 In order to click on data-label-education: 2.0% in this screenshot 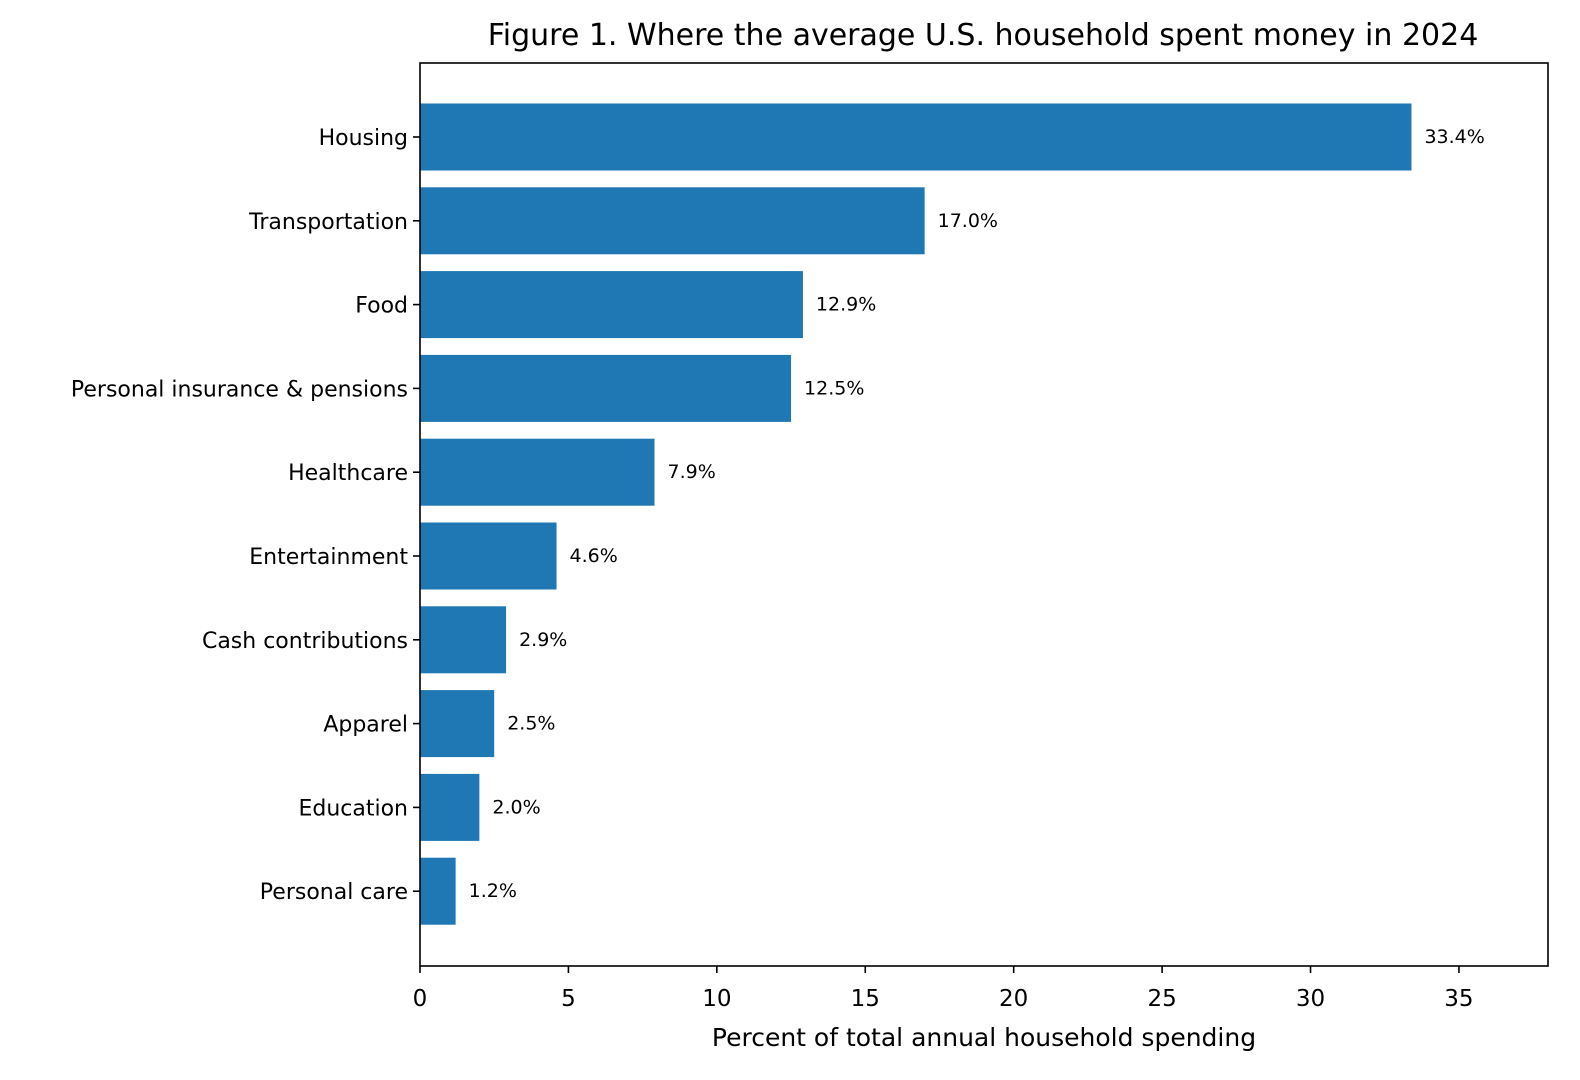, I will do `click(516, 807)`.